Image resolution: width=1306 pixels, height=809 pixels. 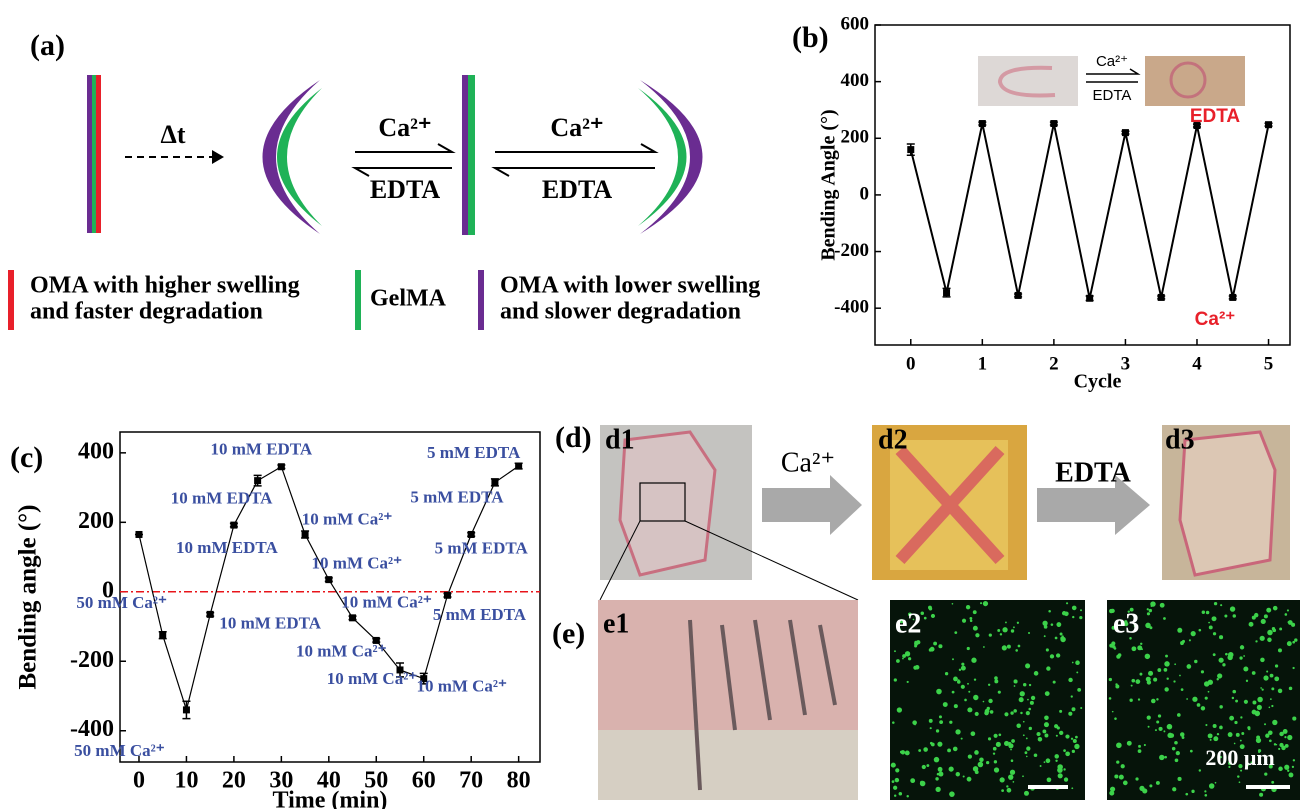 I want to click on legend-text: OMA with higher swelling, so click(x=165, y=286).